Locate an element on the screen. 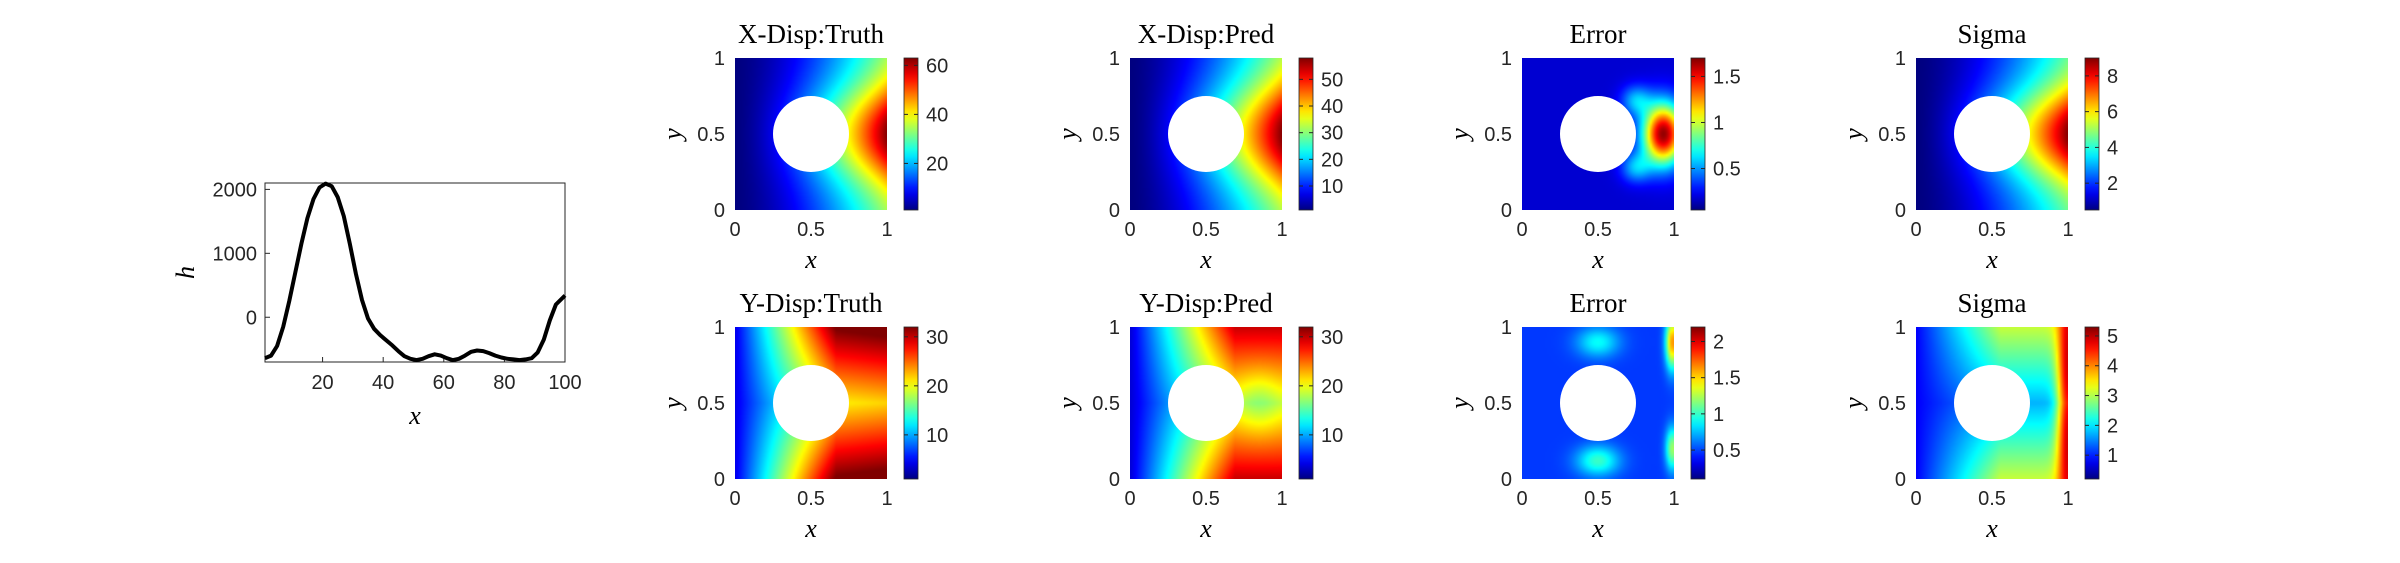 The image size is (2400, 563). panel-title: X-Disp:Pred is located at coordinates (1206, 34).